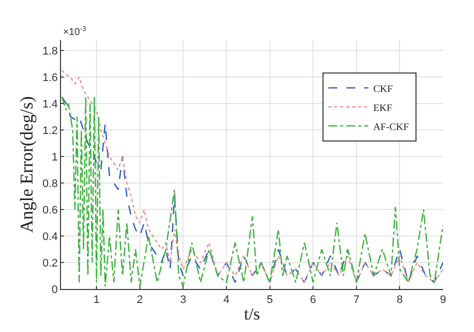  I want to click on x-tick-label: 6, so click(313, 300).